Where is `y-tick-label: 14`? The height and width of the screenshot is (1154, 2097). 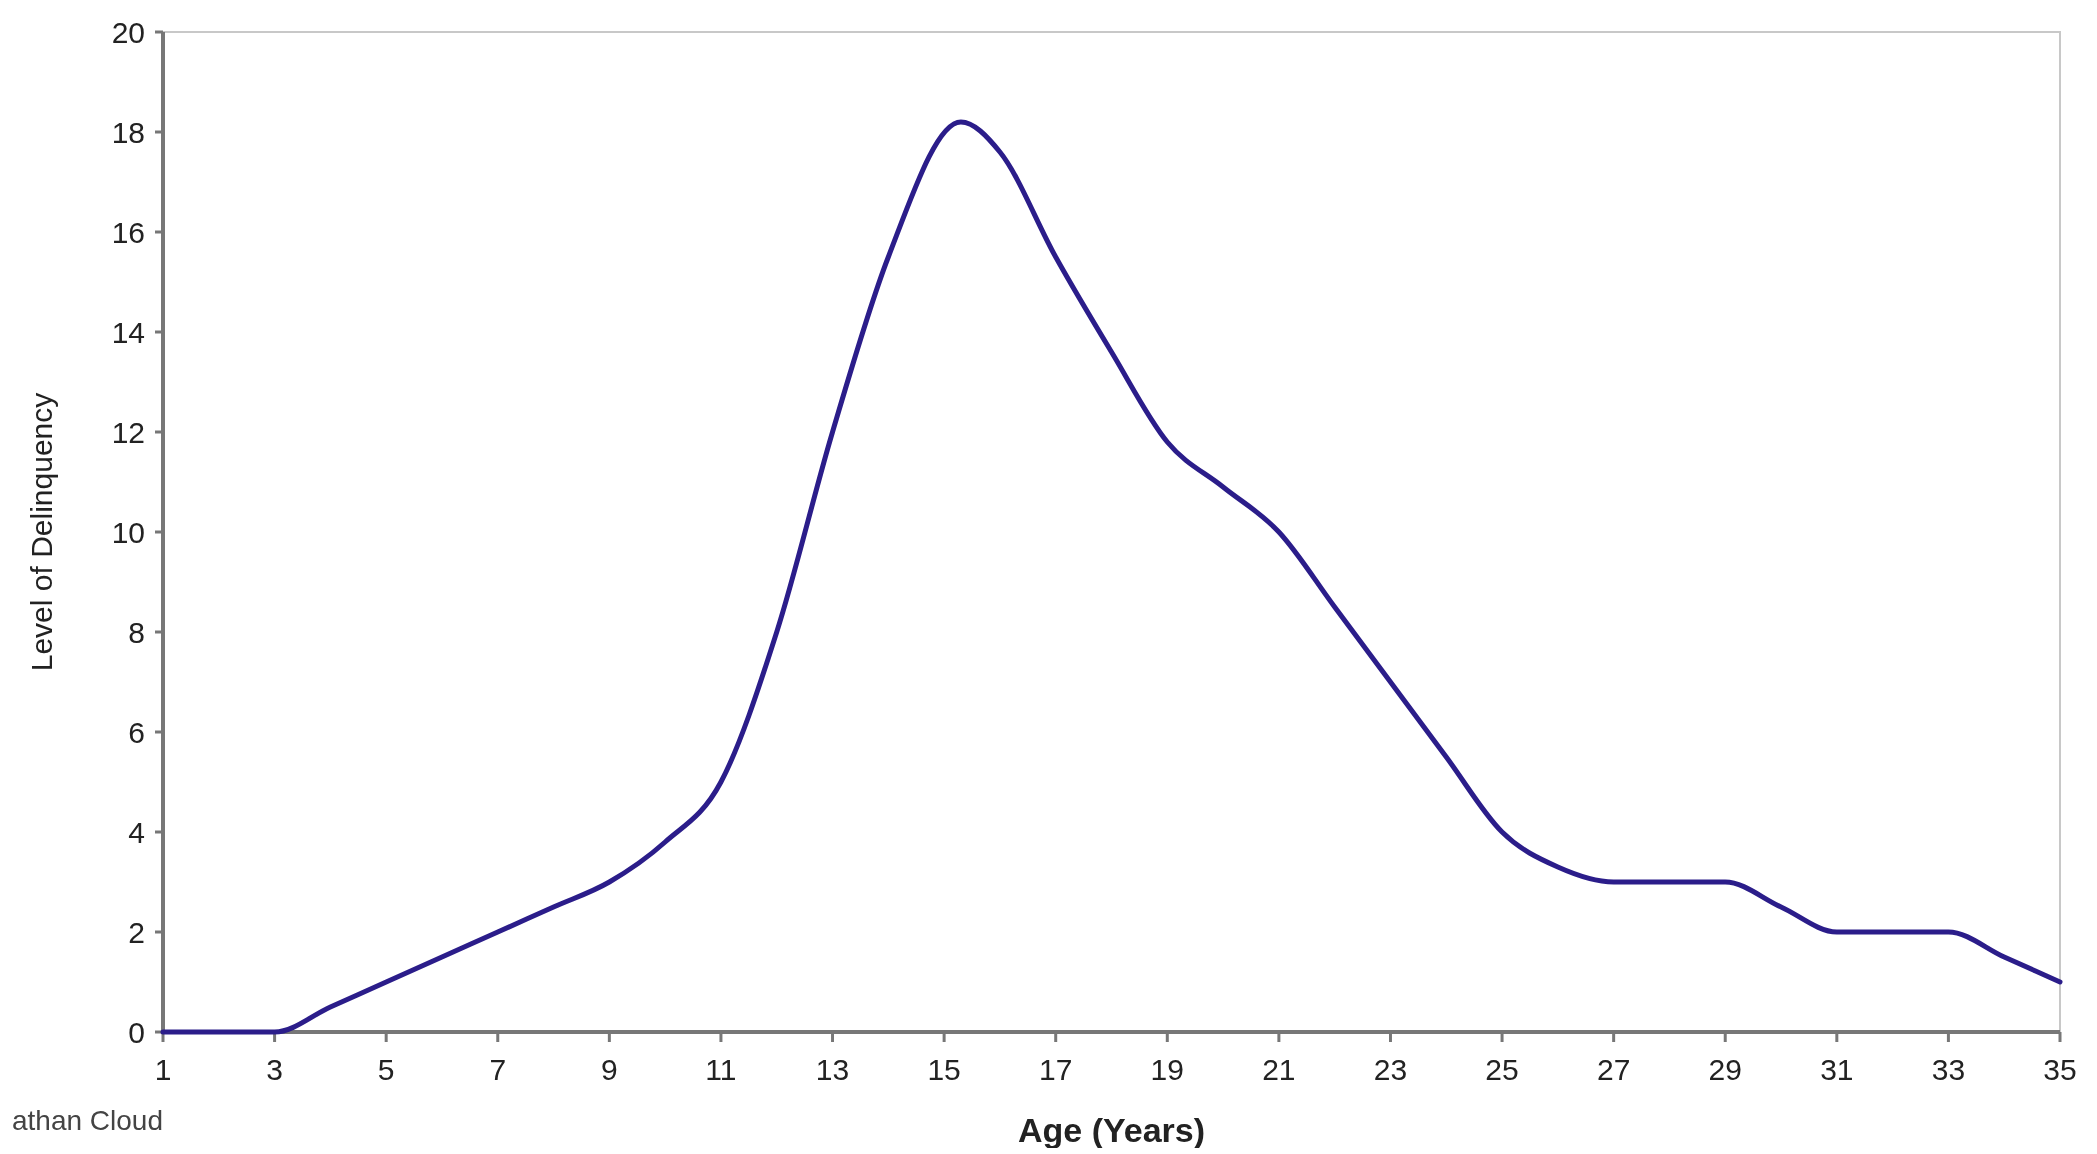
y-tick-label: 14 is located at coordinates (128, 332).